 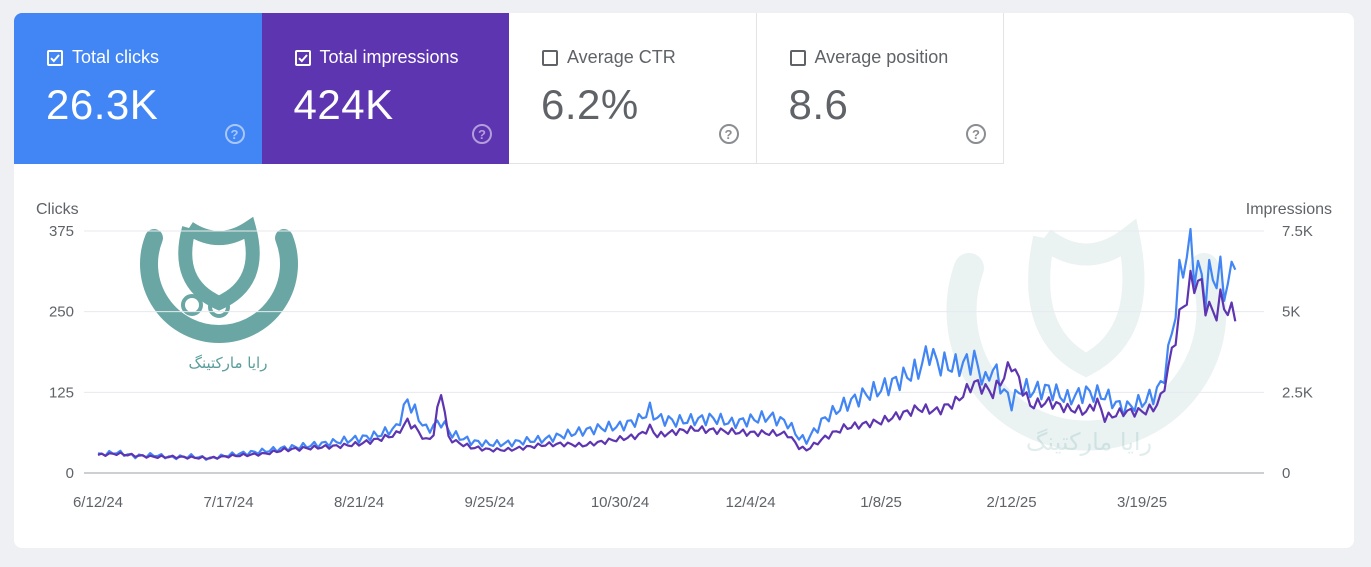 I want to click on metric-value: 8.6, so click(x=818, y=104).